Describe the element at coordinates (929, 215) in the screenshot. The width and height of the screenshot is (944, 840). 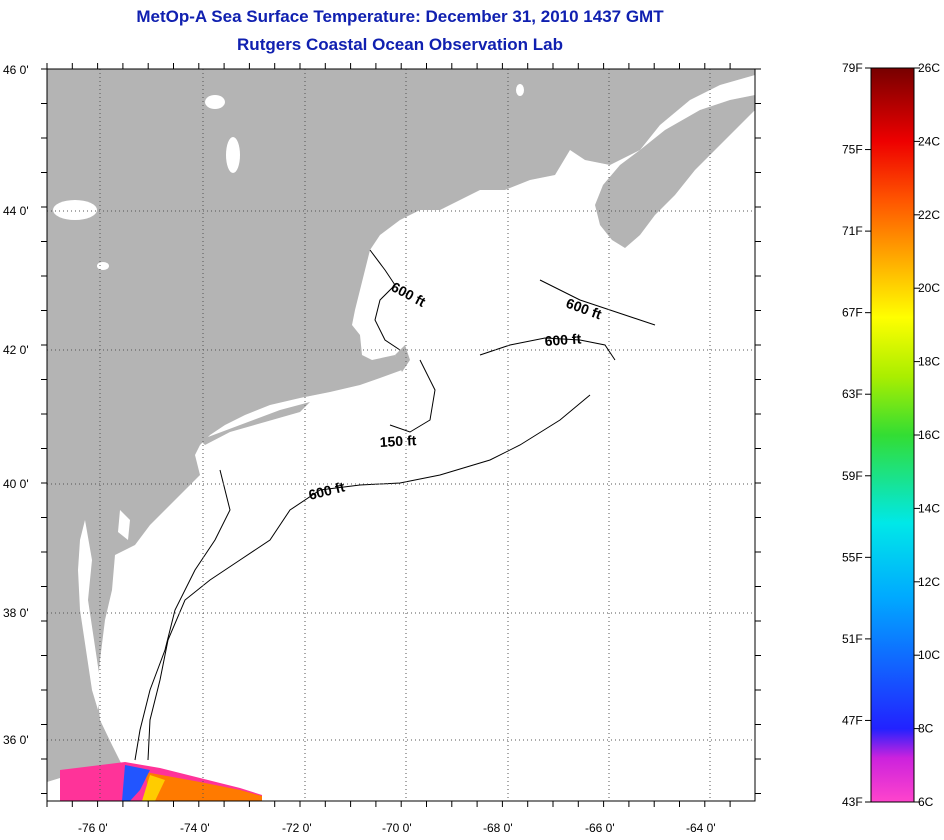
I see `colorbar-c-label: 22C` at that location.